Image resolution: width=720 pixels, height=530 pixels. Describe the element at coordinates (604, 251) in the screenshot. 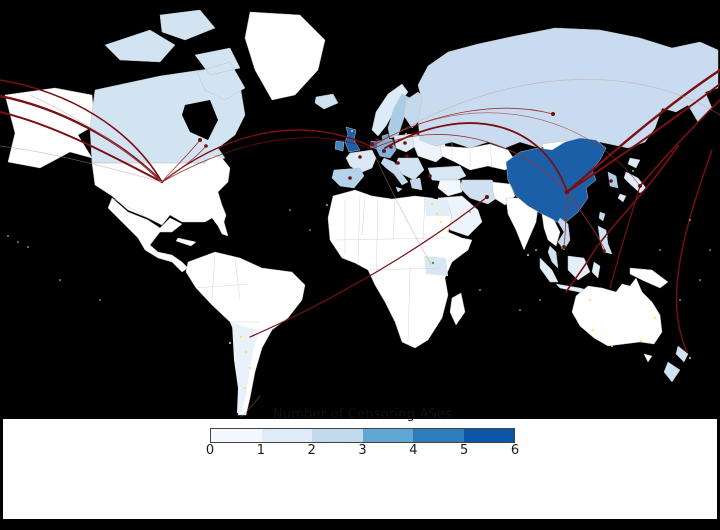

I see `endpoint-dot-manila` at that location.